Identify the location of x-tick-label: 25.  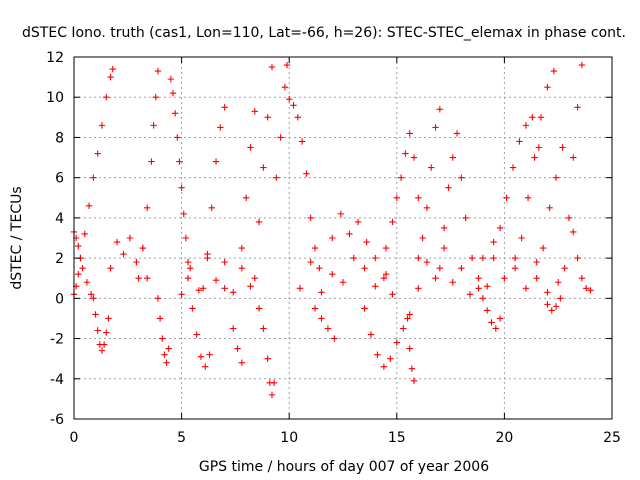
(612, 438).